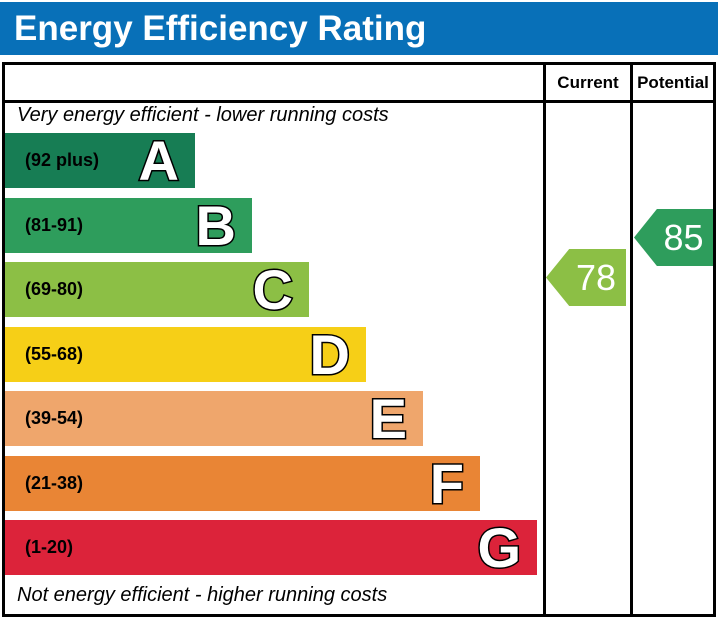  I want to click on band-letter: D, so click(329, 354).